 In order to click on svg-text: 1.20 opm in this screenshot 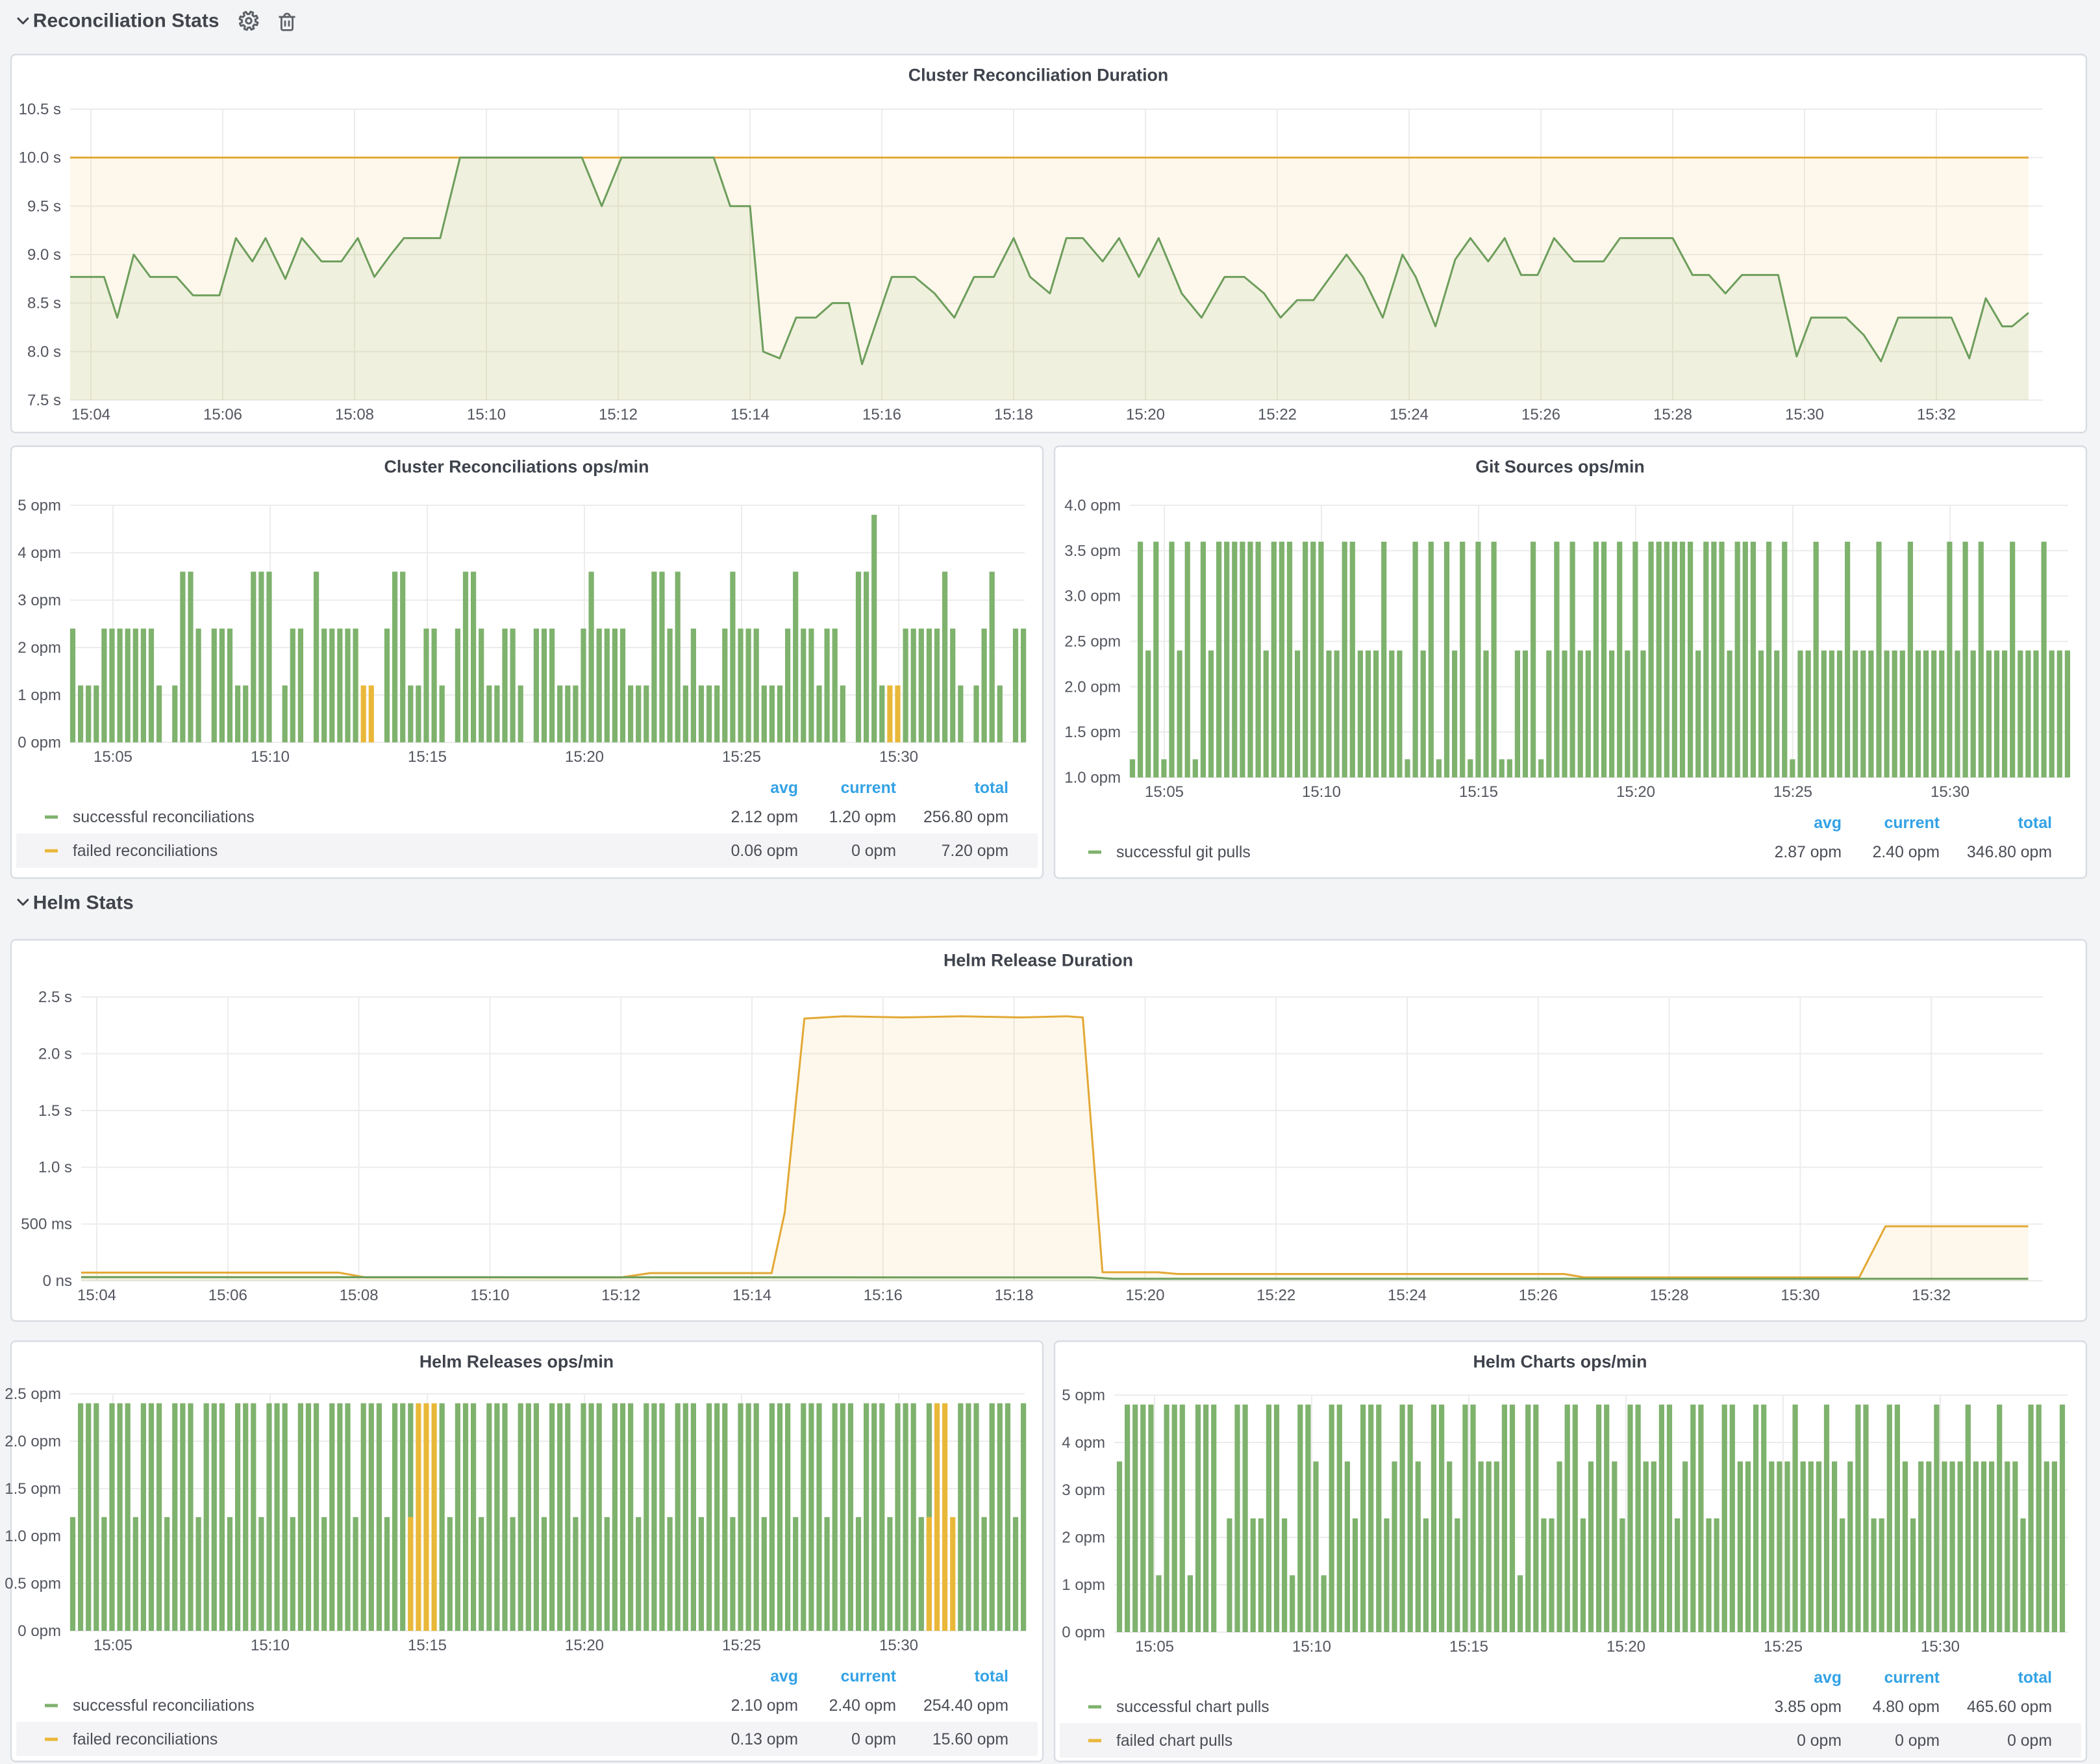, I will do `click(862, 817)`.